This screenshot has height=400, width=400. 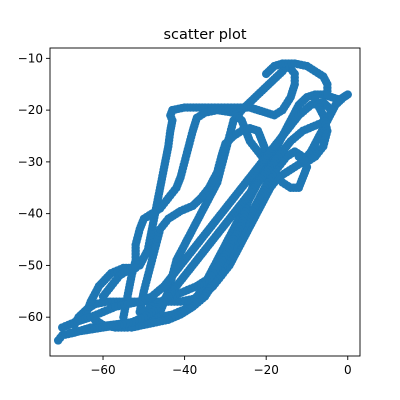 I want to click on y-tick-label: −10, so click(x=30, y=58).